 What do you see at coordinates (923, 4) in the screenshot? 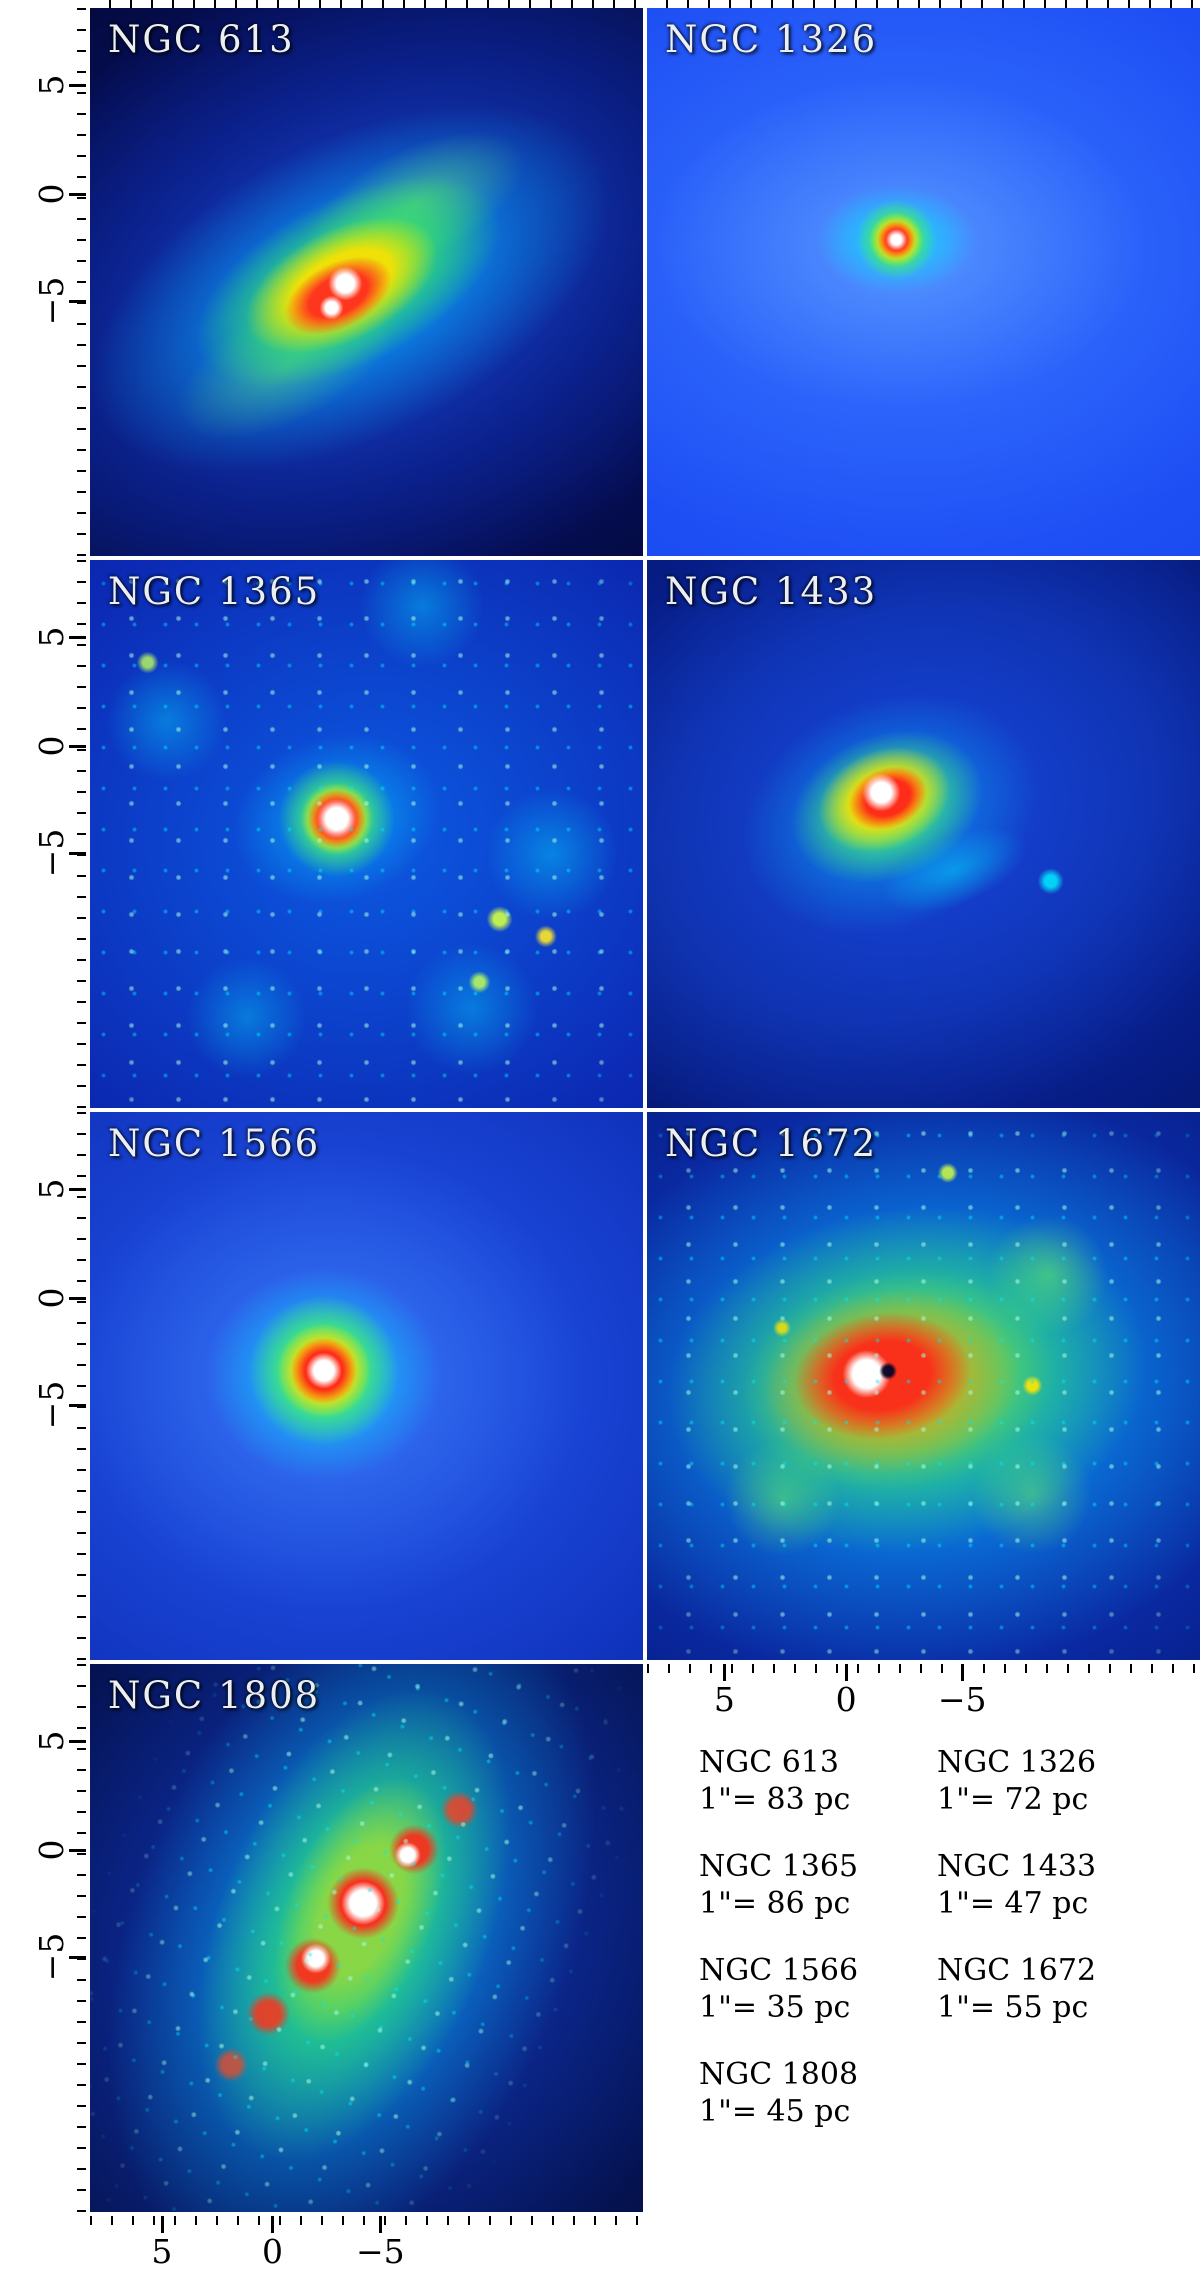
I see `tick-strip-top-right` at bounding box center [923, 4].